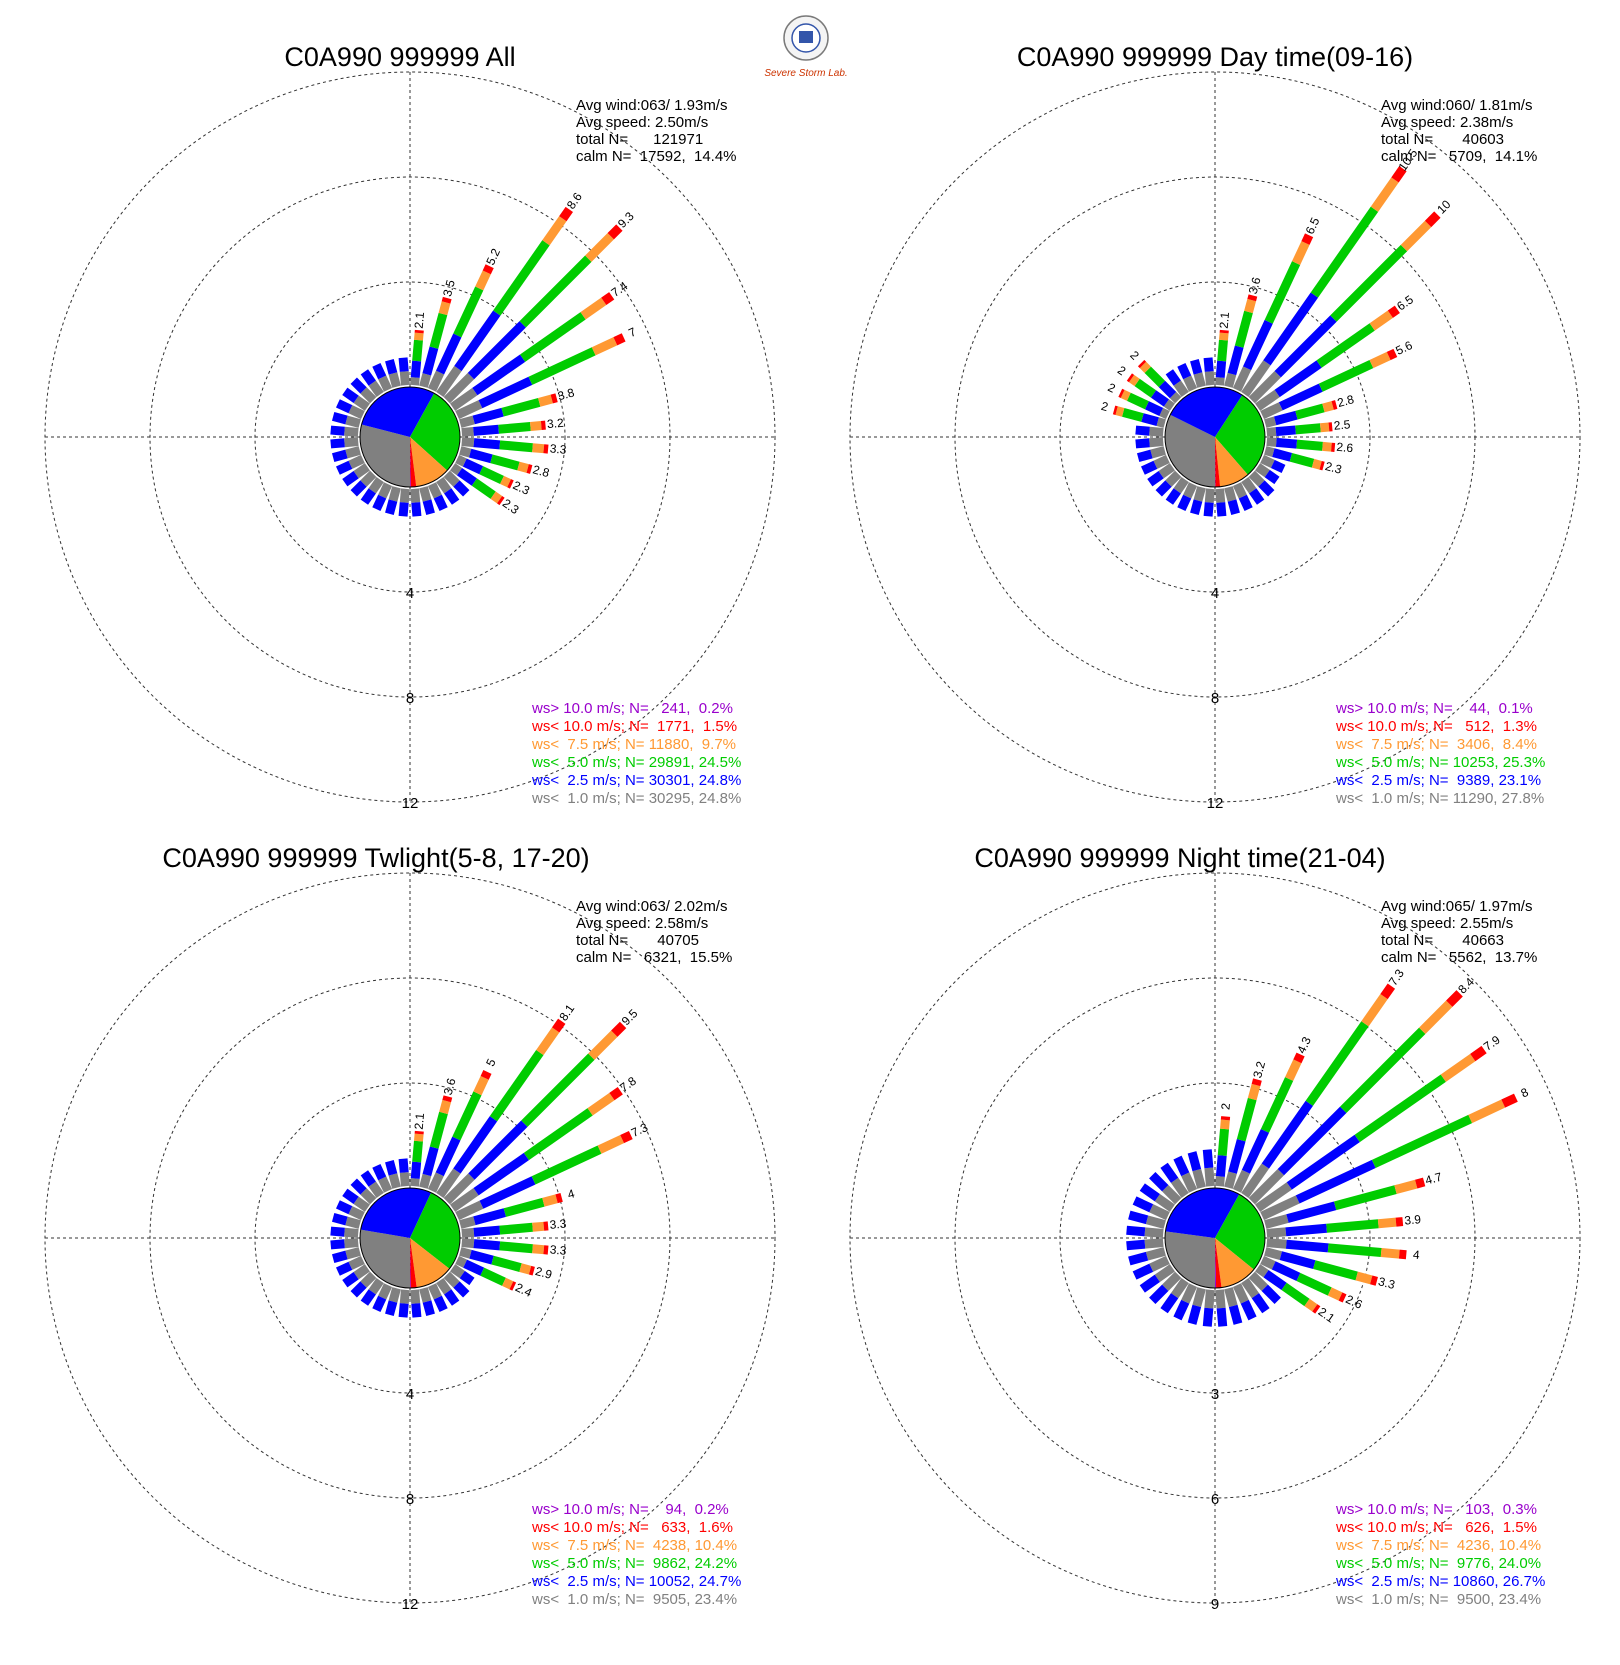  Describe the element at coordinates (636, 780) in the screenshot. I see `legend-entry: ws< 2.5 m/s; N= 30301, 24.8%` at that location.